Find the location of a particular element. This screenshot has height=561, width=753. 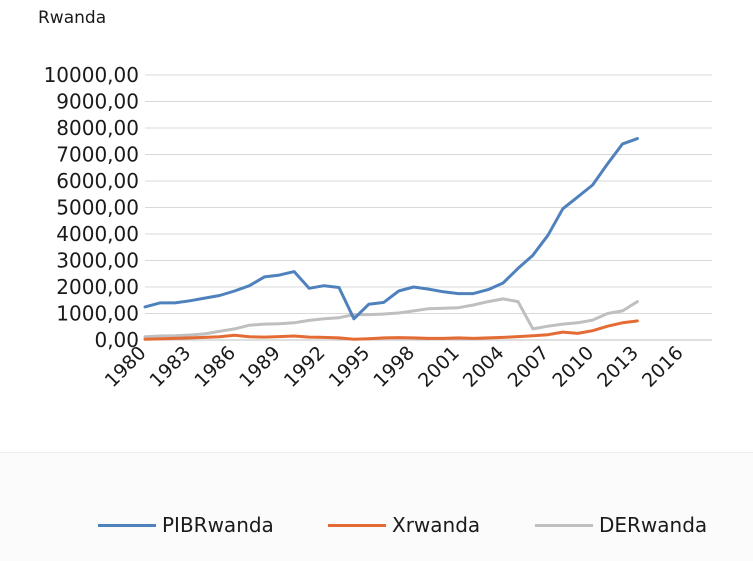

legend-swatch-xrwanda is located at coordinates (357, 525).